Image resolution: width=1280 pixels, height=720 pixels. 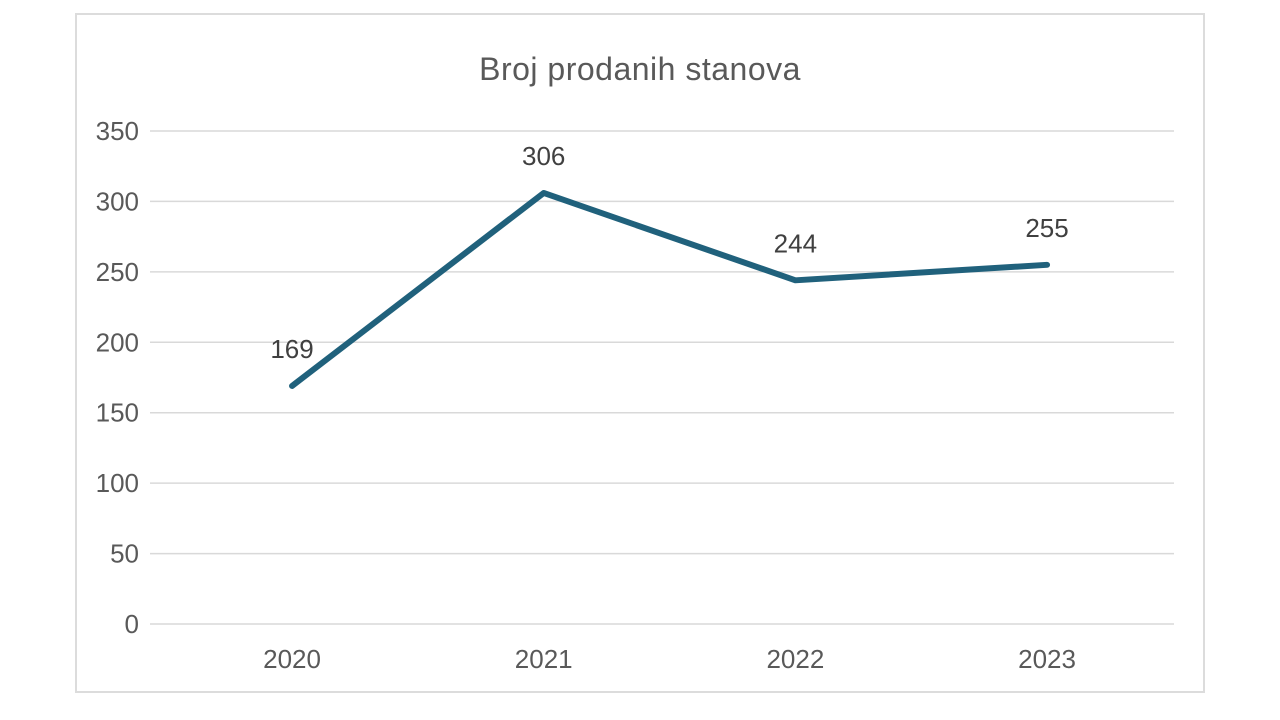 I want to click on data-label: 255, so click(x=1046, y=228).